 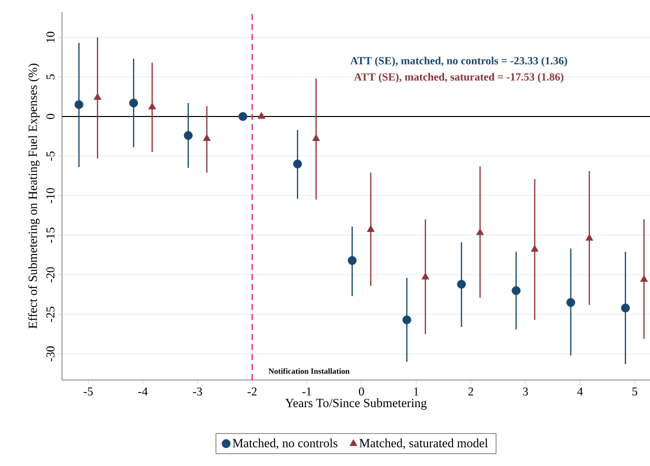 What do you see at coordinates (50, 77) in the screenshot?
I see `y-tick-label: 5` at bounding box center [50, 77].